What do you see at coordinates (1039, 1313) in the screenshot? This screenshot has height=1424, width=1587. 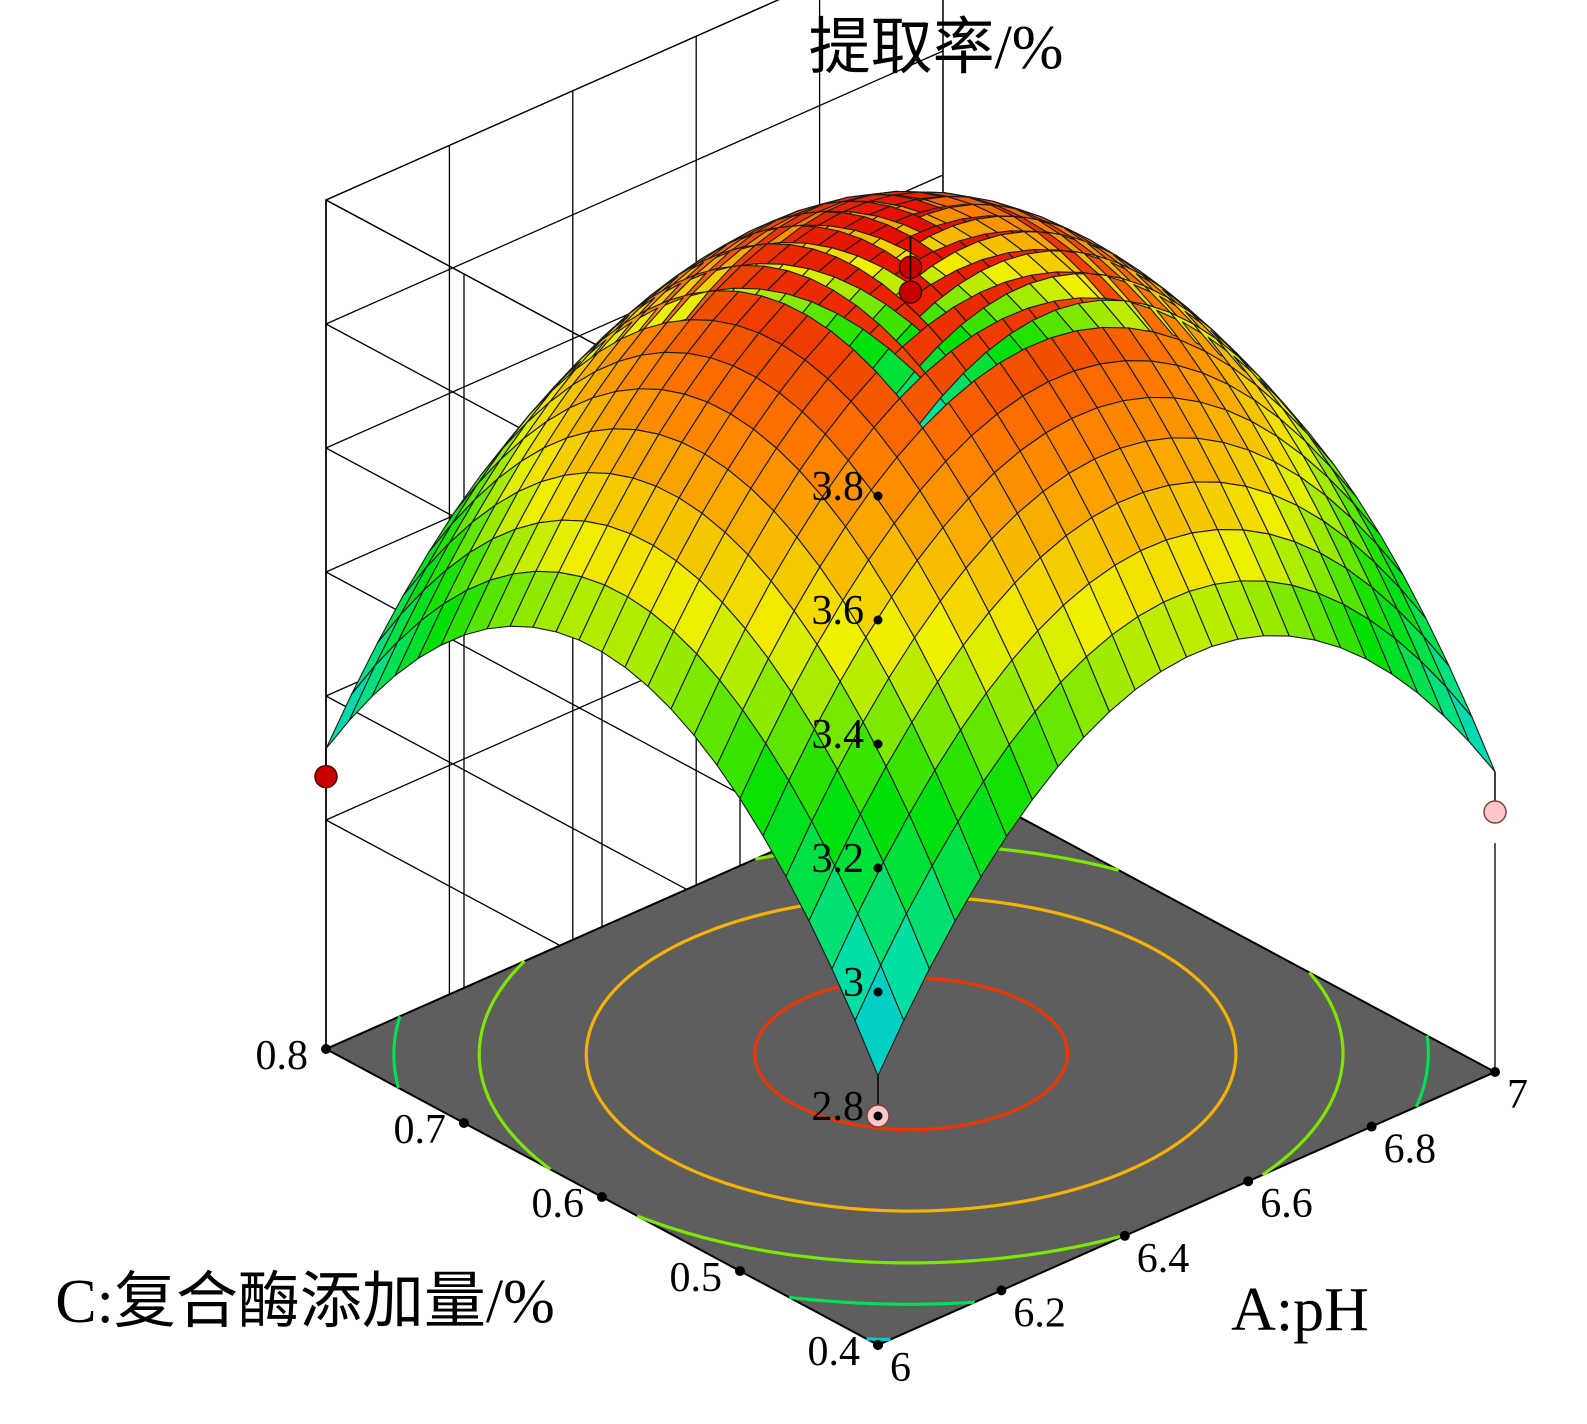 I see `x-tick-label: 6.2` at bounding box center [1039, 1313].